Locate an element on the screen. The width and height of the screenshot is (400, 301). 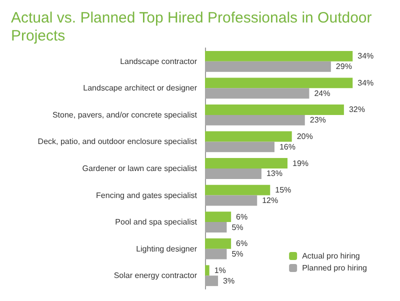
y-tick-label: Stone, pavers, and/or concrete specialist is located at coordinates (125, 115).